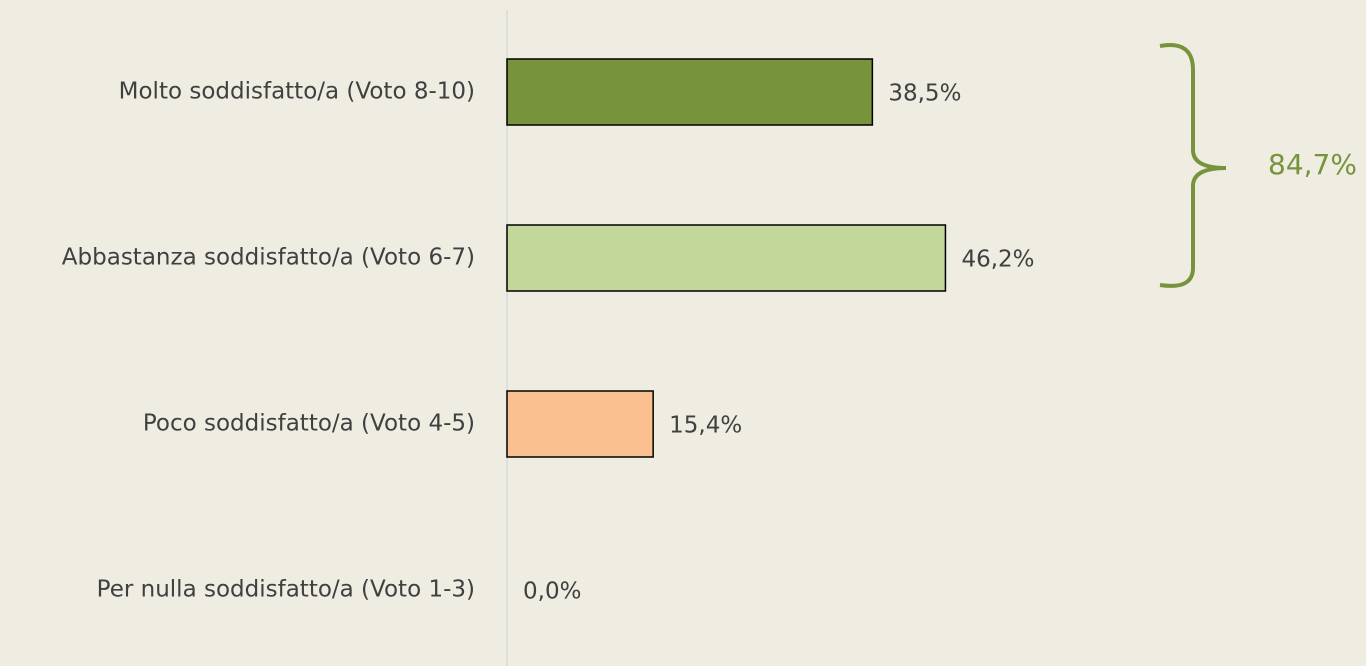  I want to click on category-label: Poco soddisfatto/a (Voto 4-5), so click(309, 424).